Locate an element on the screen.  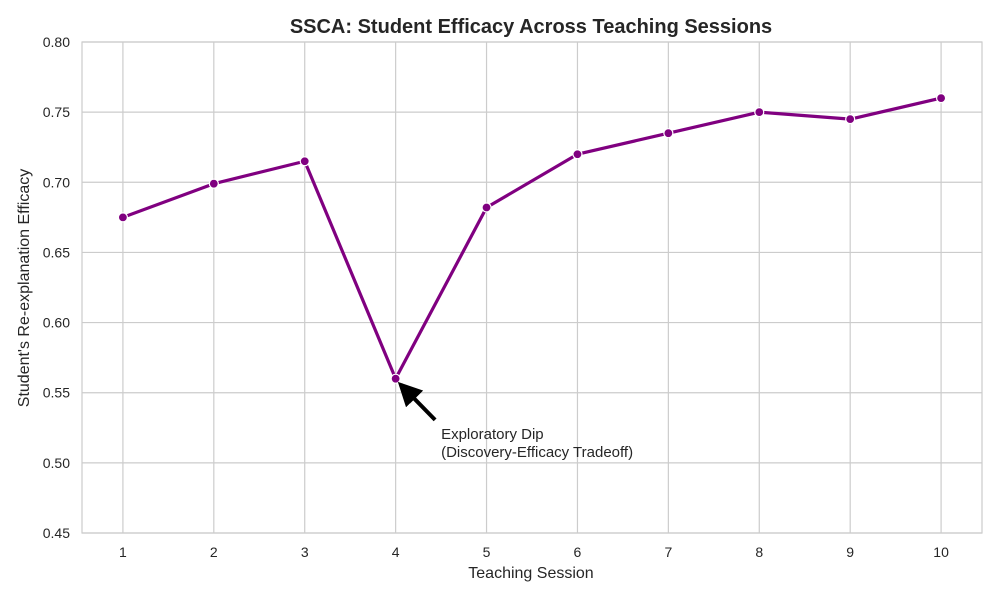
x-tick-label: 6 is located at coordinates (578, 552).